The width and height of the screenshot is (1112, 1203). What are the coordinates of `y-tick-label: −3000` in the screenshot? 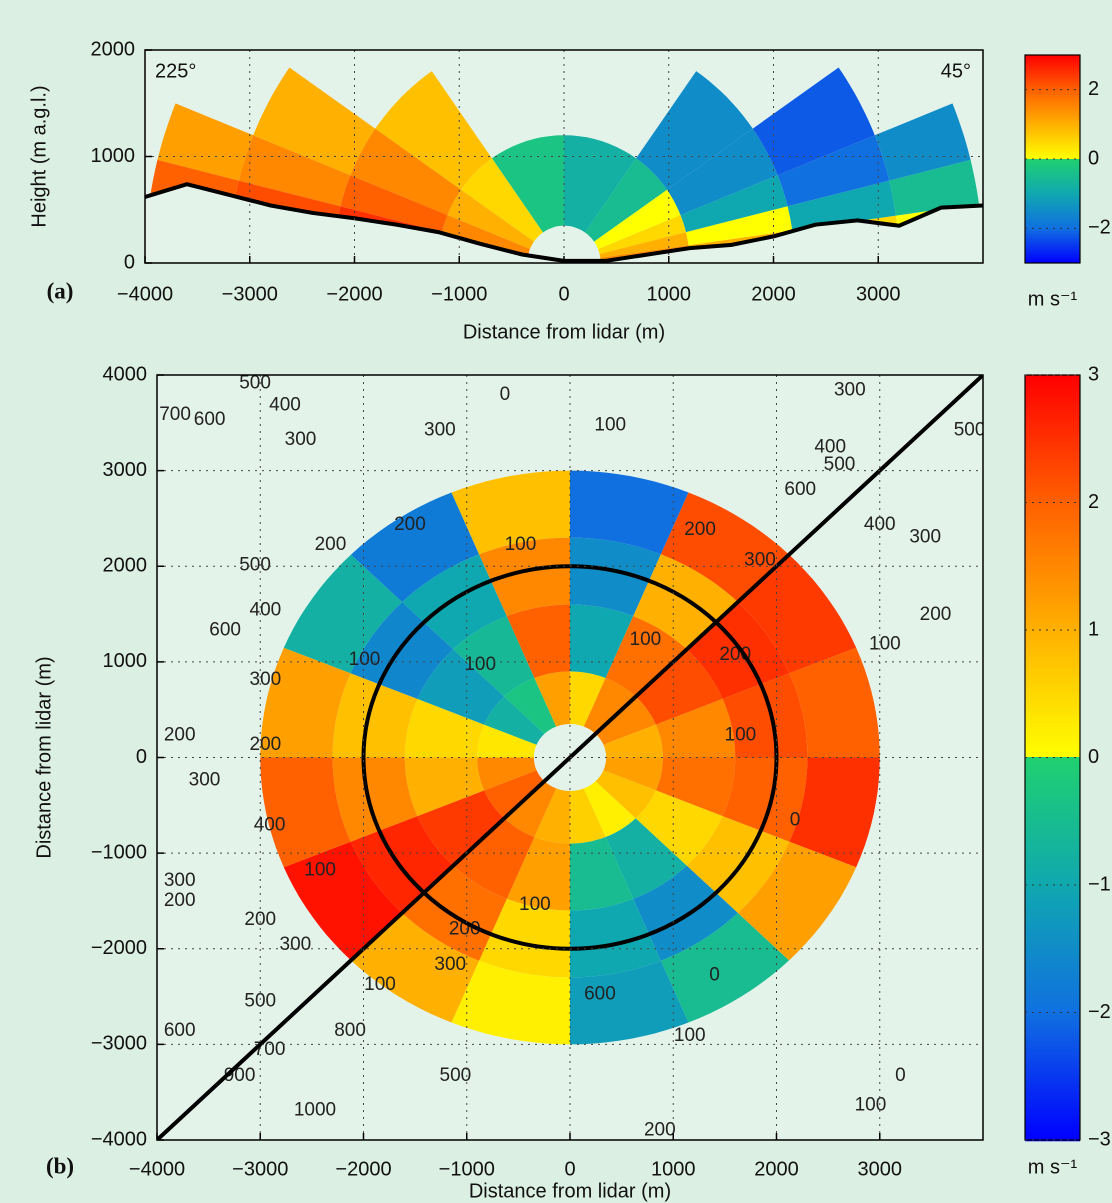 It's located at (119, 1044).